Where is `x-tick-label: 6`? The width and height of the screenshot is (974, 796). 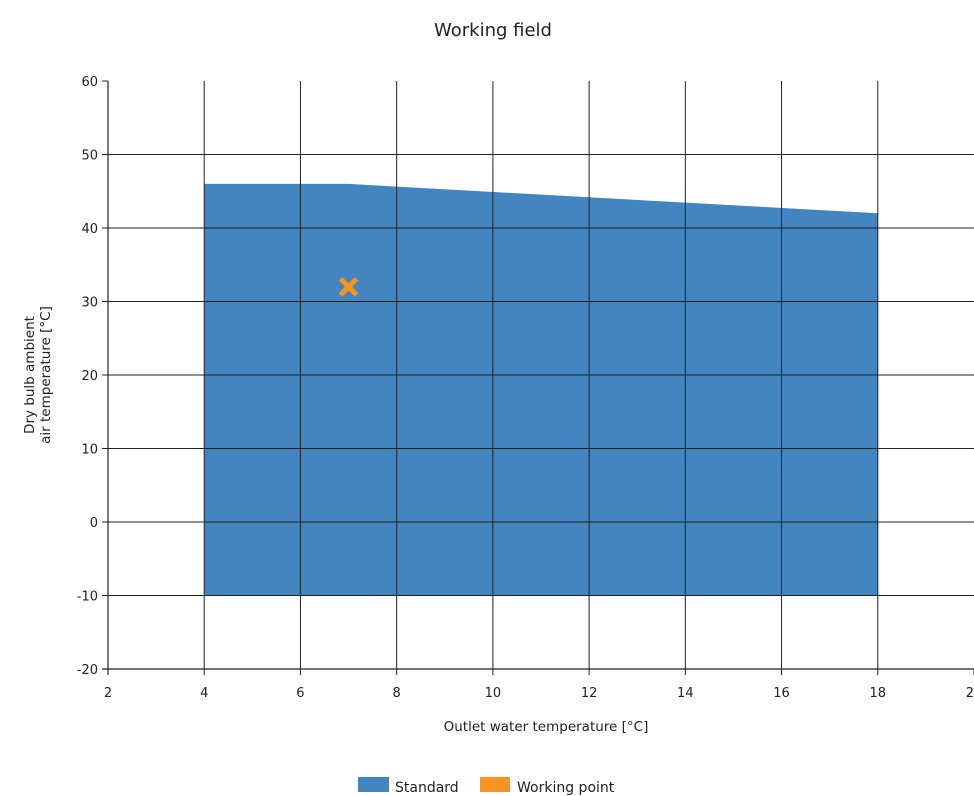
x-tick-label: 6 is located at coordinates (300, 693).